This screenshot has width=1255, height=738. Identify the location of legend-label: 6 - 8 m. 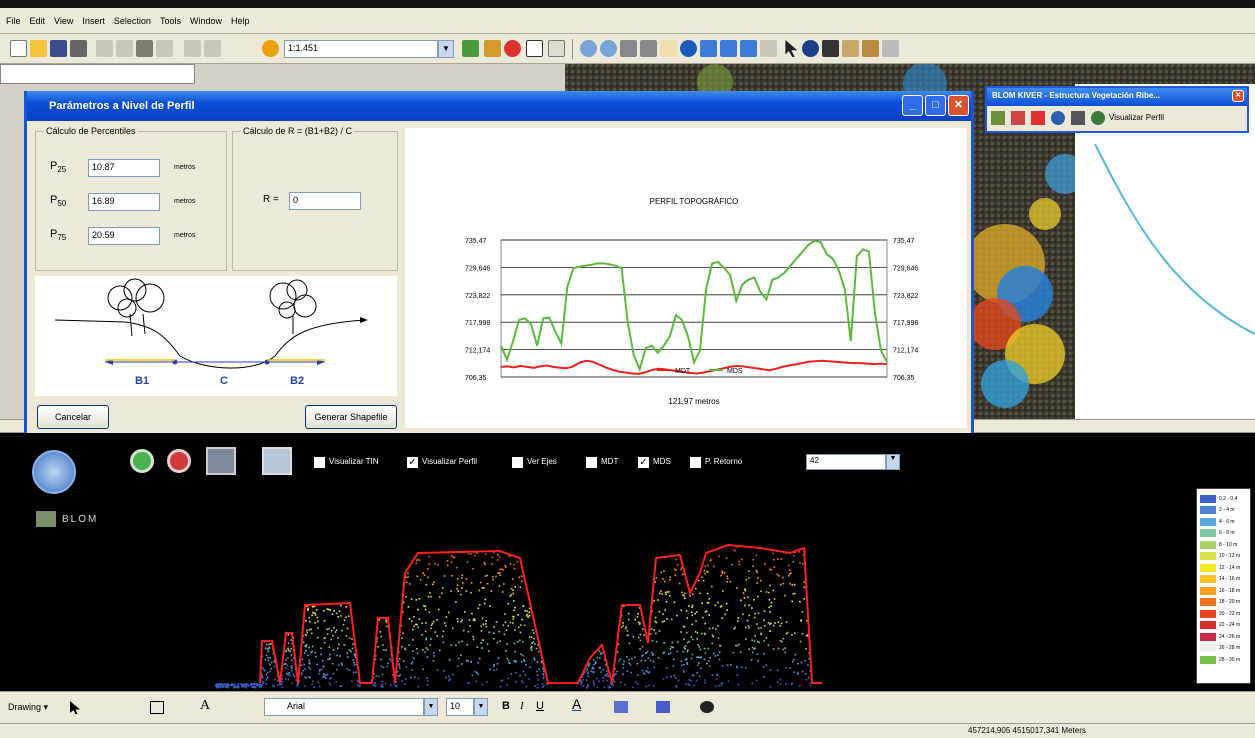
(1227, 533).